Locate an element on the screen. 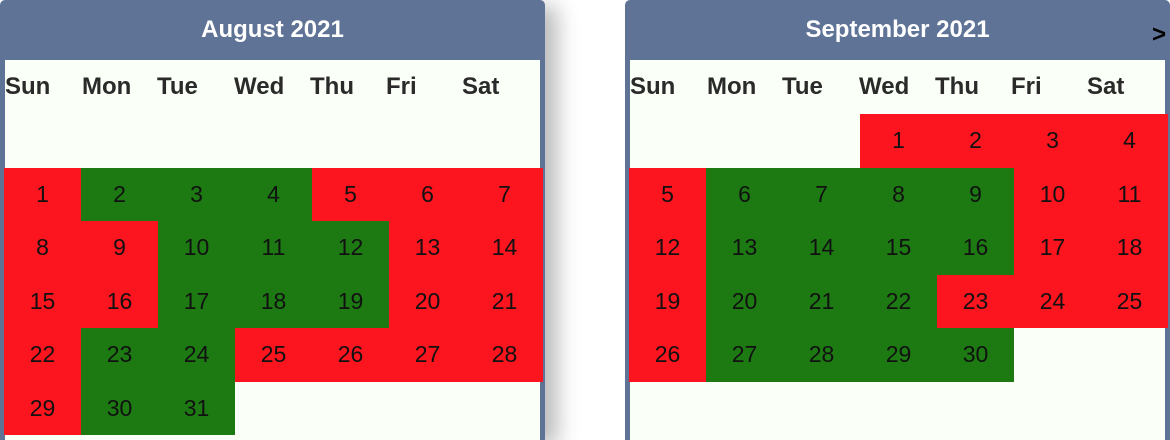  day-cell: 31 is located at coordinates (196, 408).